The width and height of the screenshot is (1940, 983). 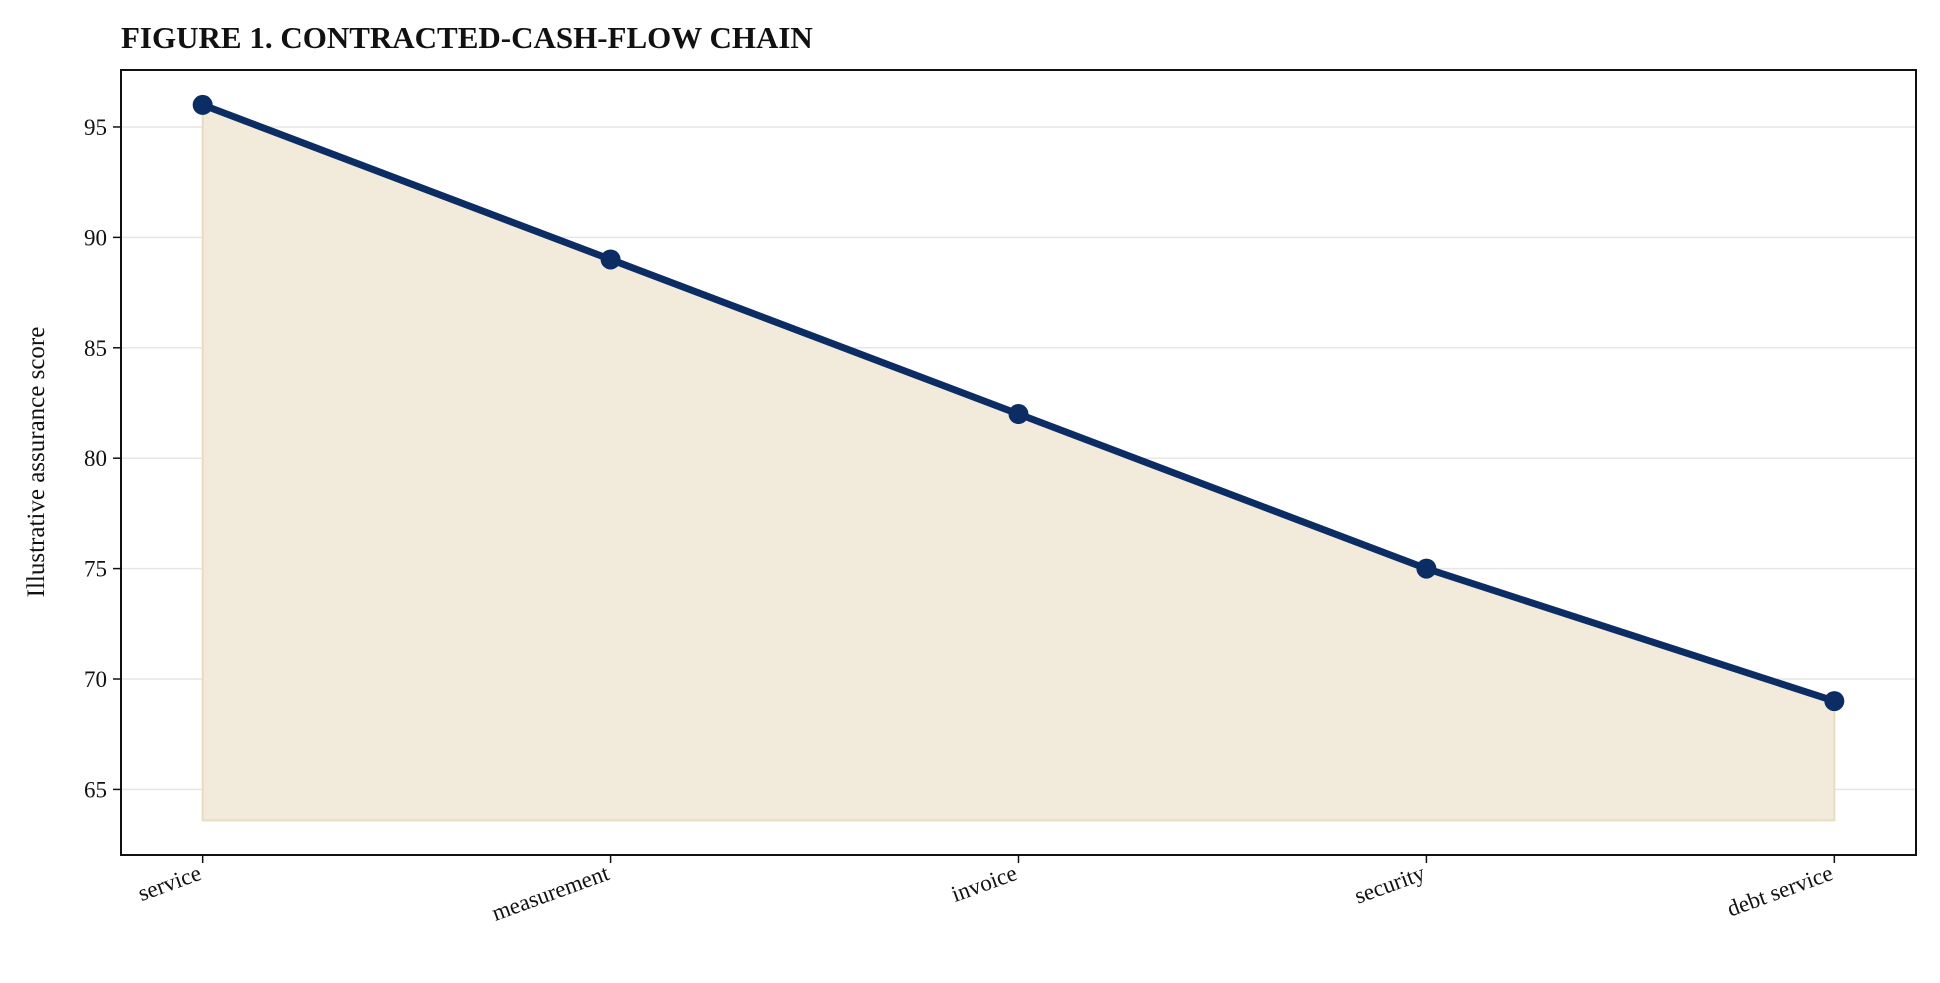 I want to click on x-tick-label: invoice, so click(x=984, y=883).